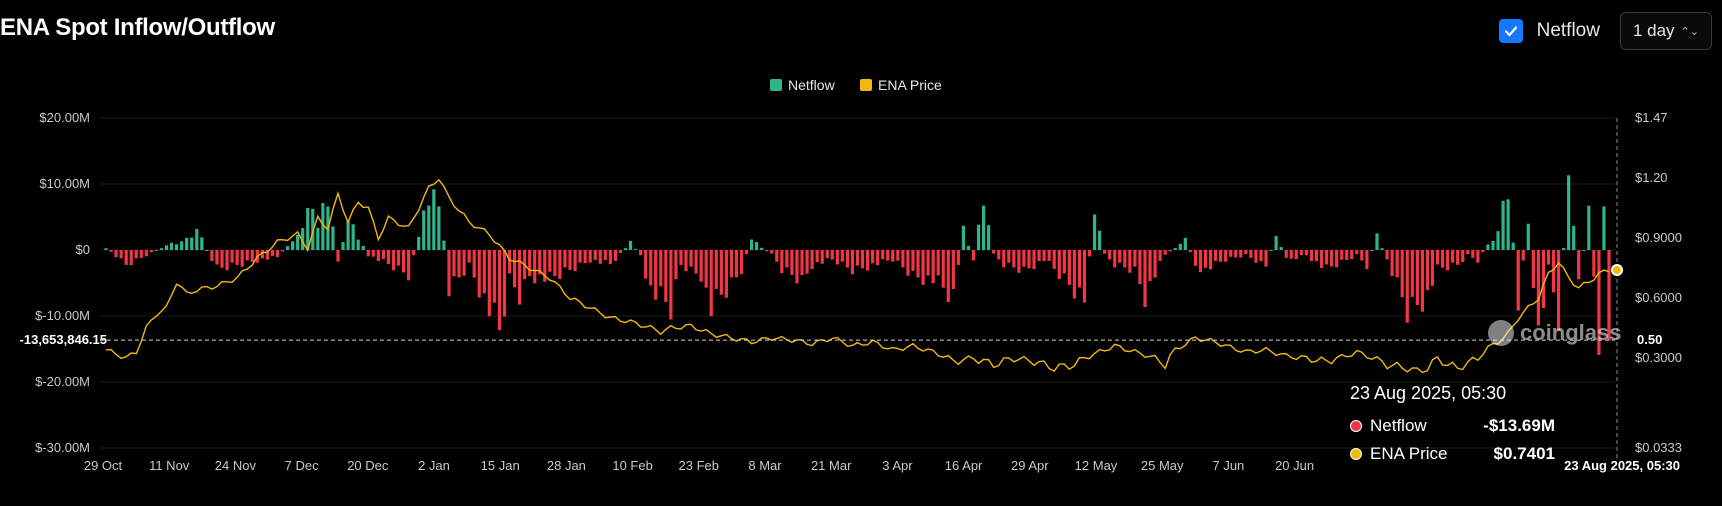  Describe the element at coordinates (566, 465) in the screenshot. I see `x-tick-label: 28 Jan` at that location.